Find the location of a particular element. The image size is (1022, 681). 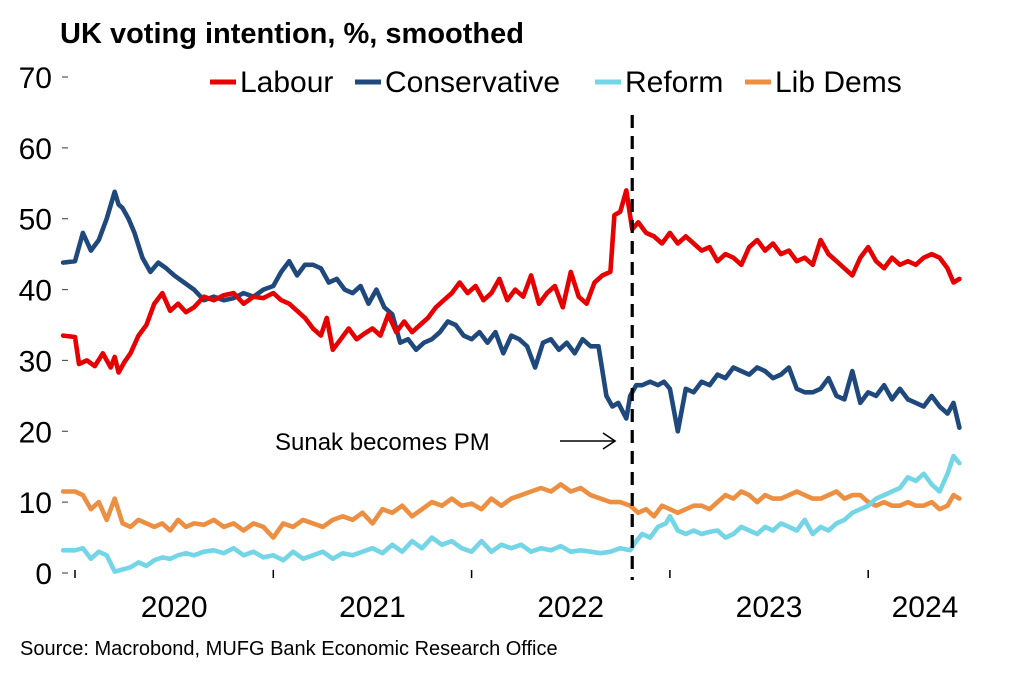

legend-label-reform: Reform is located at coordinates (674, 82).